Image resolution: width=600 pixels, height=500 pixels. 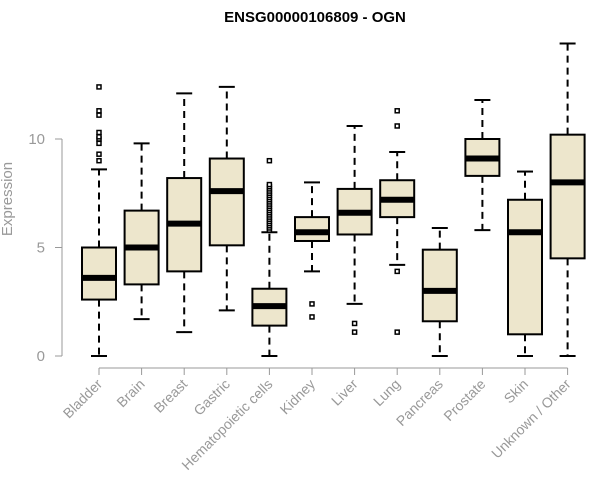 What do you see at coordinates (419, 402) in the screenshot?
I see `x-tick-label: Pancreas` at bounding box center [419, 402].